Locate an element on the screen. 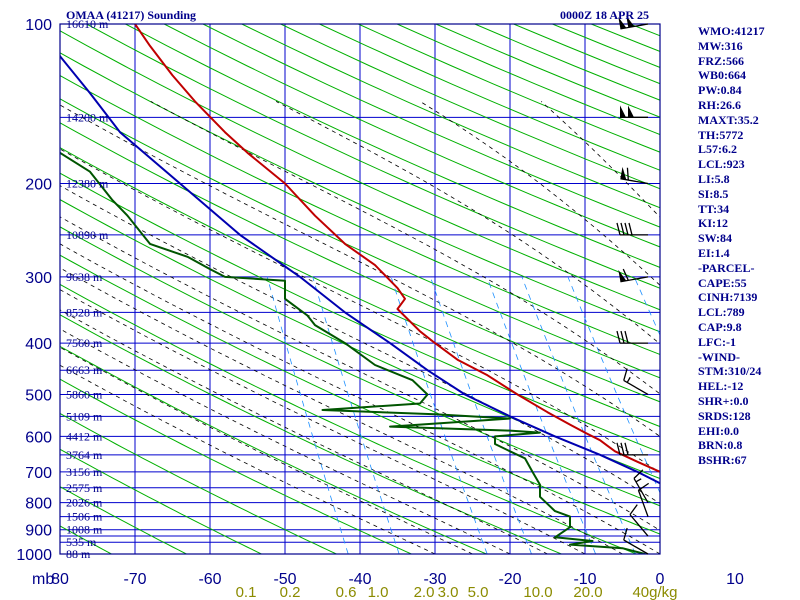 This screenshot has width=800, height=600. index-frz: FRZ:566 is located at coordinates (721, 60).